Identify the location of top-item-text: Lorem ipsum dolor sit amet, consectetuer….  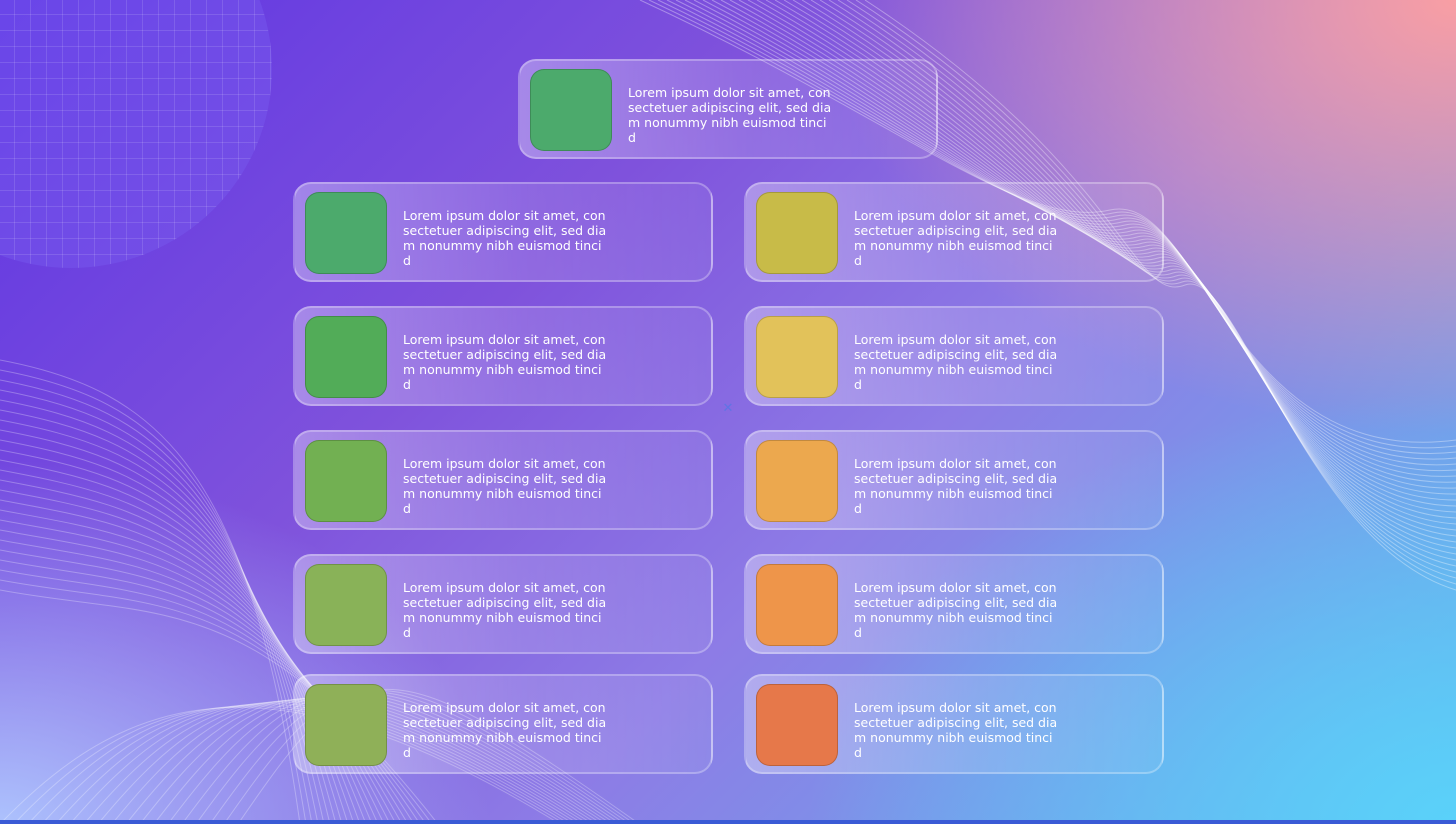
(730, 115).